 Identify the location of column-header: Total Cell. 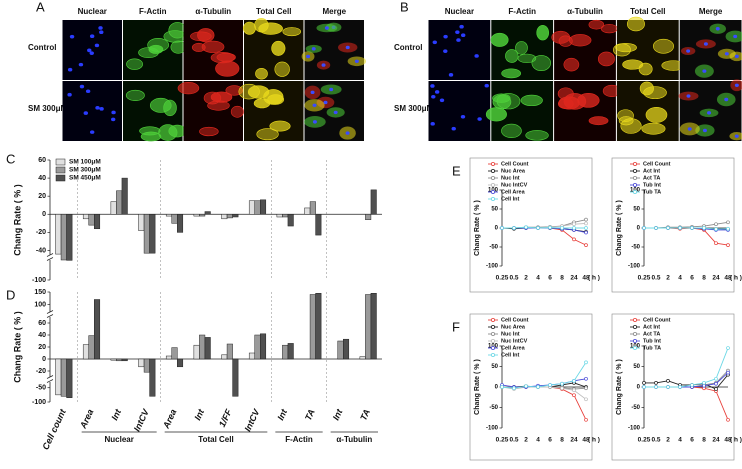
(273, 11).